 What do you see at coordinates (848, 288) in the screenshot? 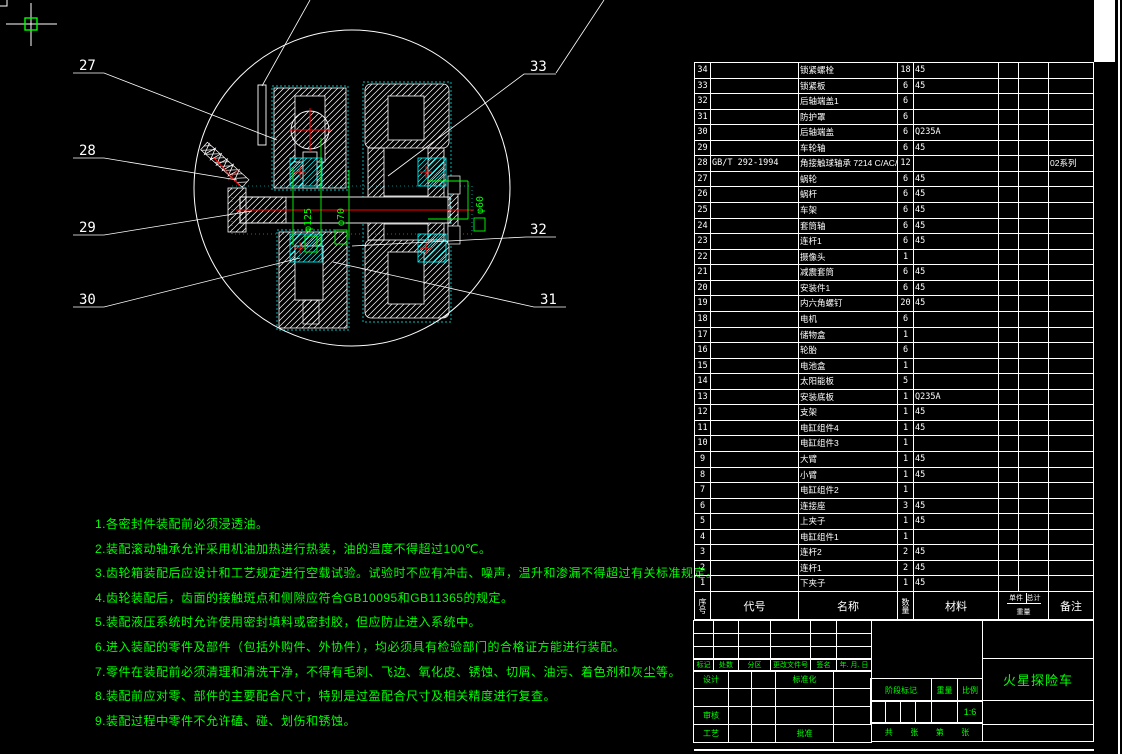
I see `part-name: 安装件1` at bounding box center [848, 288].